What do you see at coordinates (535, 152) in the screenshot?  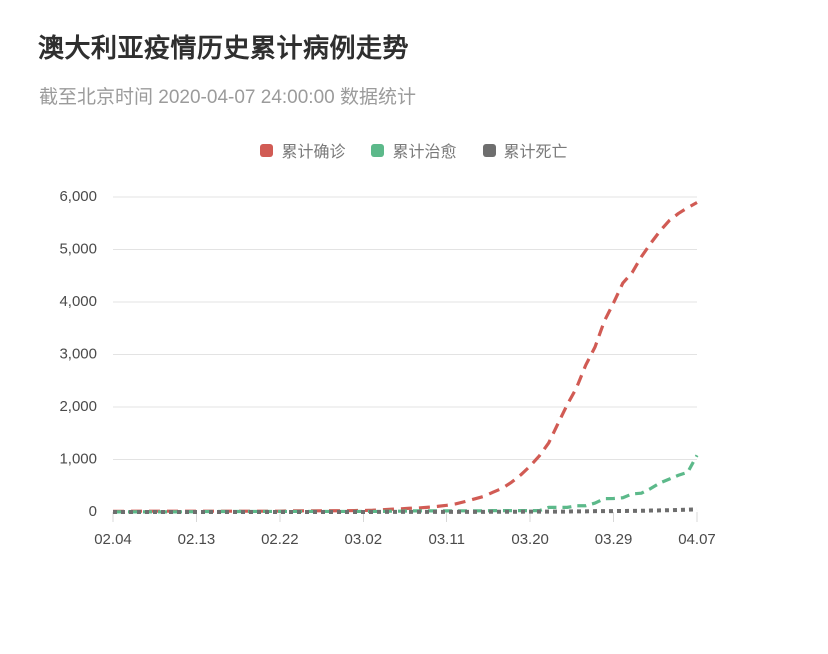 I see `legend-label-deaths: 累计死亡` at bounding box center [535, 152].